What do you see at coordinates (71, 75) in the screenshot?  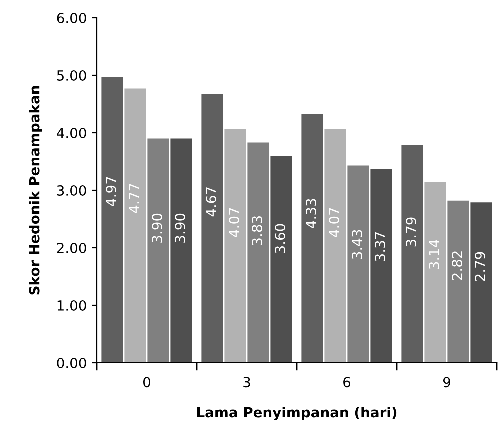 I see `y-tick-label: 5.00` at bounding box center [71, 75].